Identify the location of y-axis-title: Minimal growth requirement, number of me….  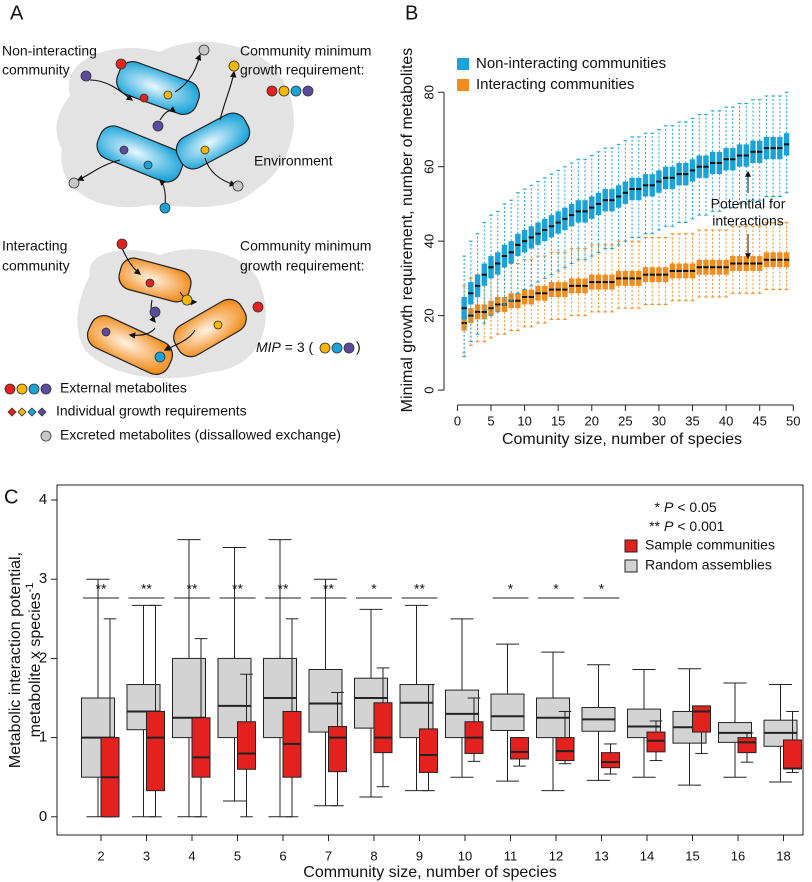
(407, 230).